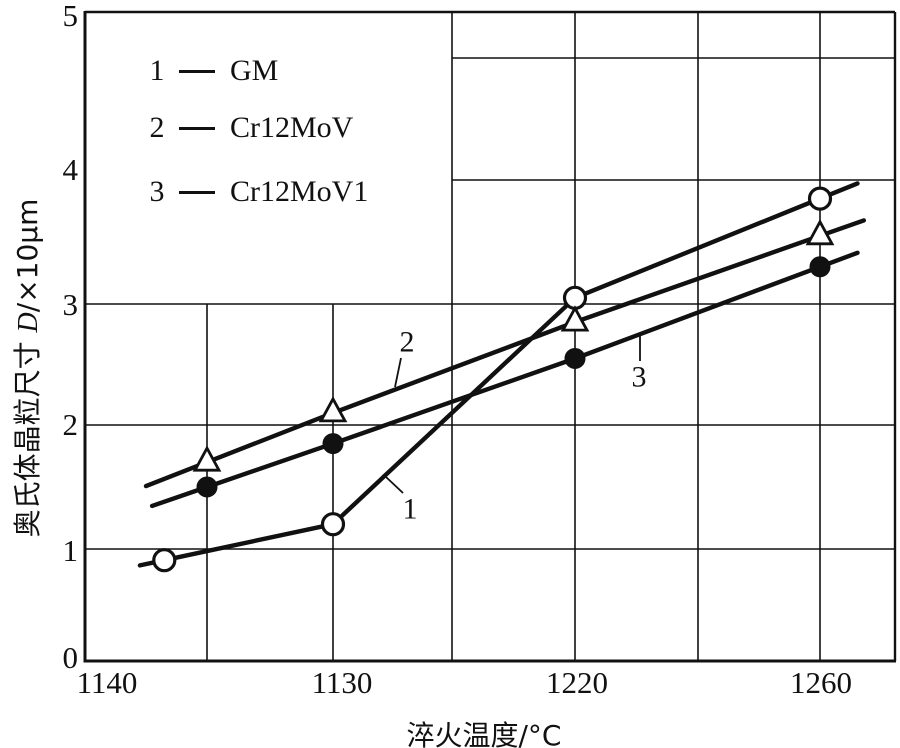  Describe the element at coordinates (157, 70) in the screenshot. I see `legend-item-number: 1` at that location.